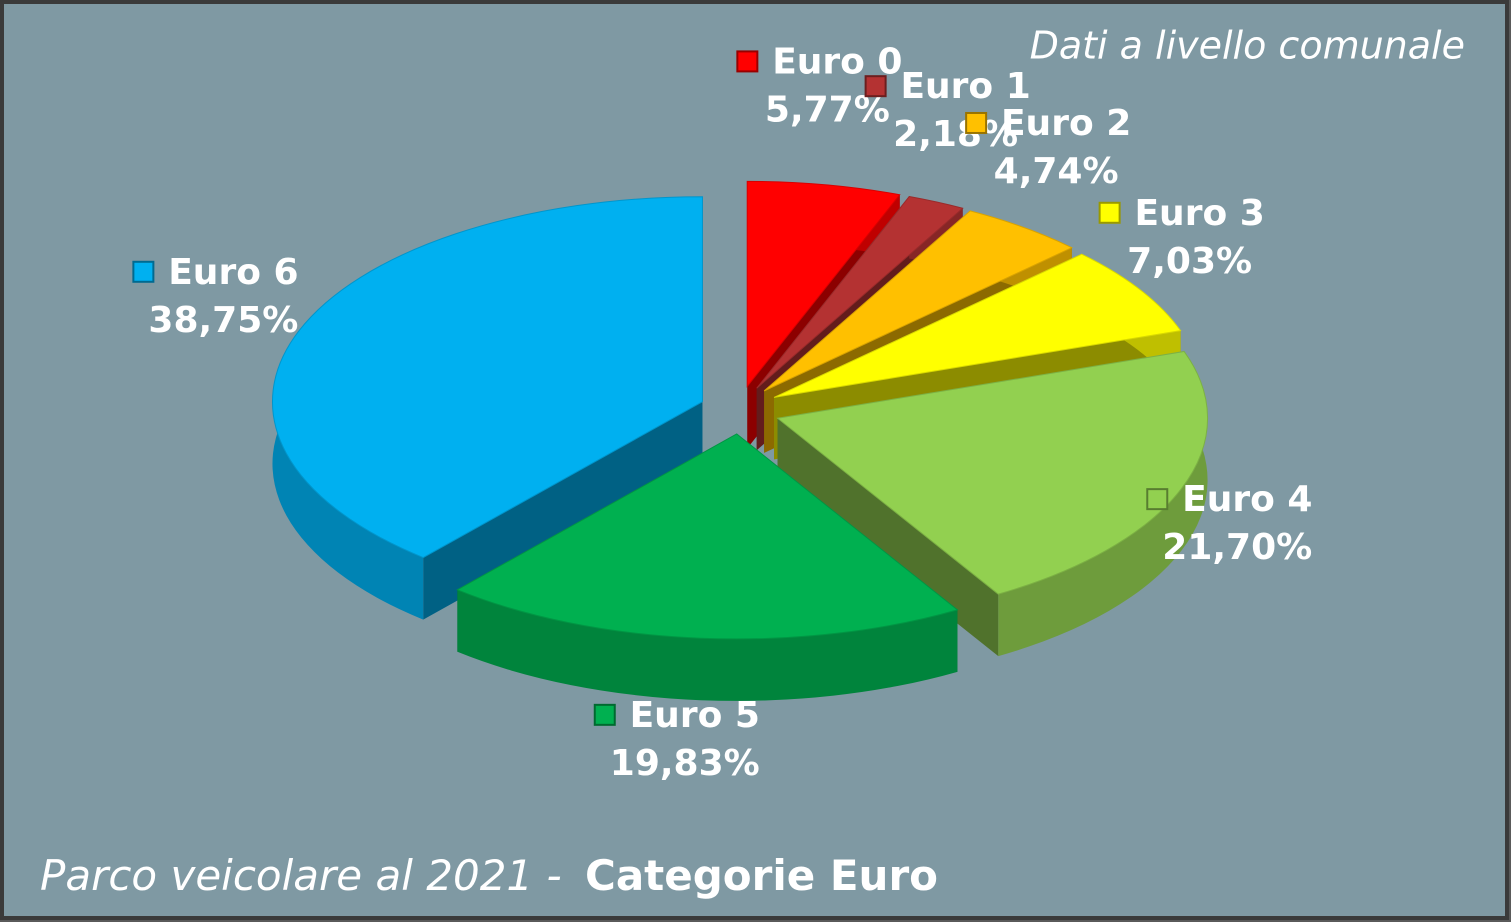 This screenshot has width=1511, height=922. Describe the element at coordinates (1247, 46) in the screenshot. I see `note: Dati a livello comunale` at that location.